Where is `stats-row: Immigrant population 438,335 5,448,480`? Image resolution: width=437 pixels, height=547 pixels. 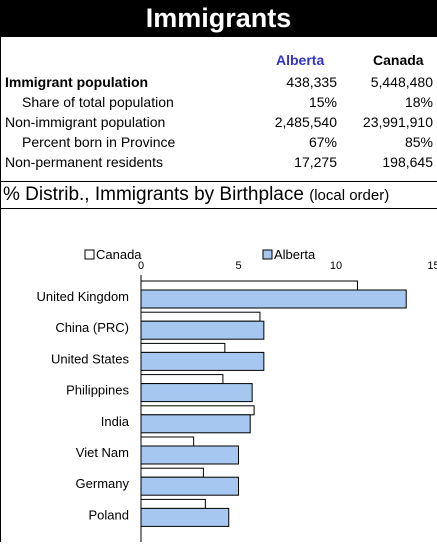
stats-row: Immigrant population 438,335 5,448,480 is located at coordinates (219, 84).